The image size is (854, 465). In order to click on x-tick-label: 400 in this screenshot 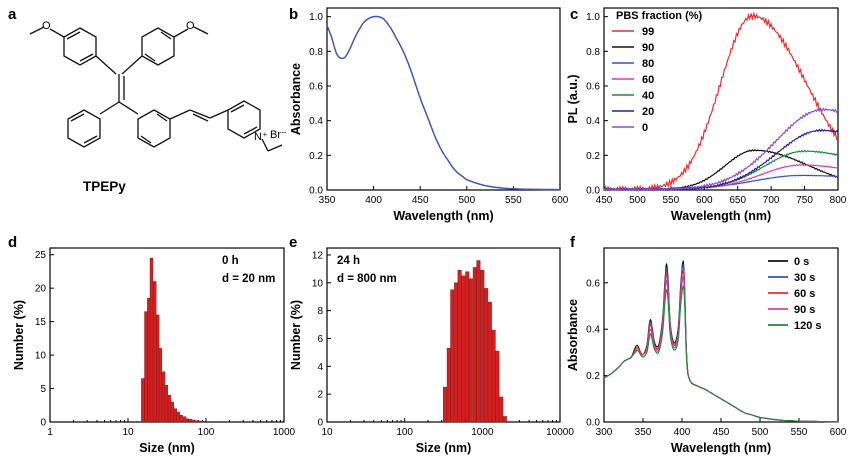, I will do `click(373, 200)`.